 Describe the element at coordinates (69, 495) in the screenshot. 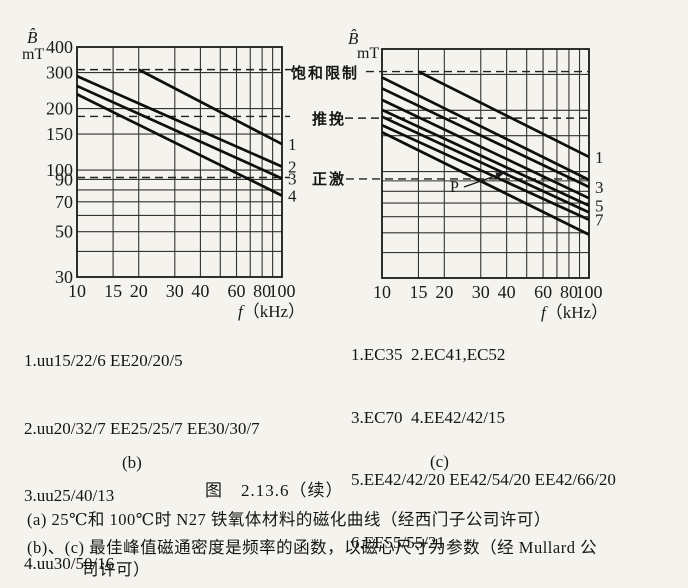

I see `legend-line: 3.uu25/40/13` at that location.